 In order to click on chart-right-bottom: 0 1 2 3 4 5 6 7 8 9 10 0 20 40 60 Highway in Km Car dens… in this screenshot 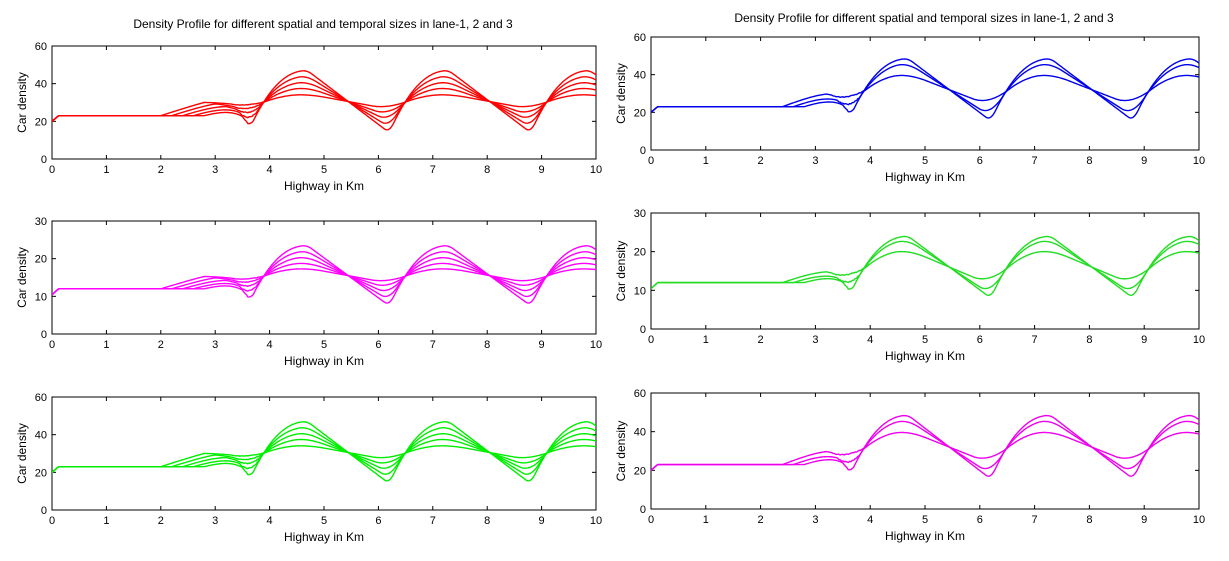, I will do `click(909, 465)`.